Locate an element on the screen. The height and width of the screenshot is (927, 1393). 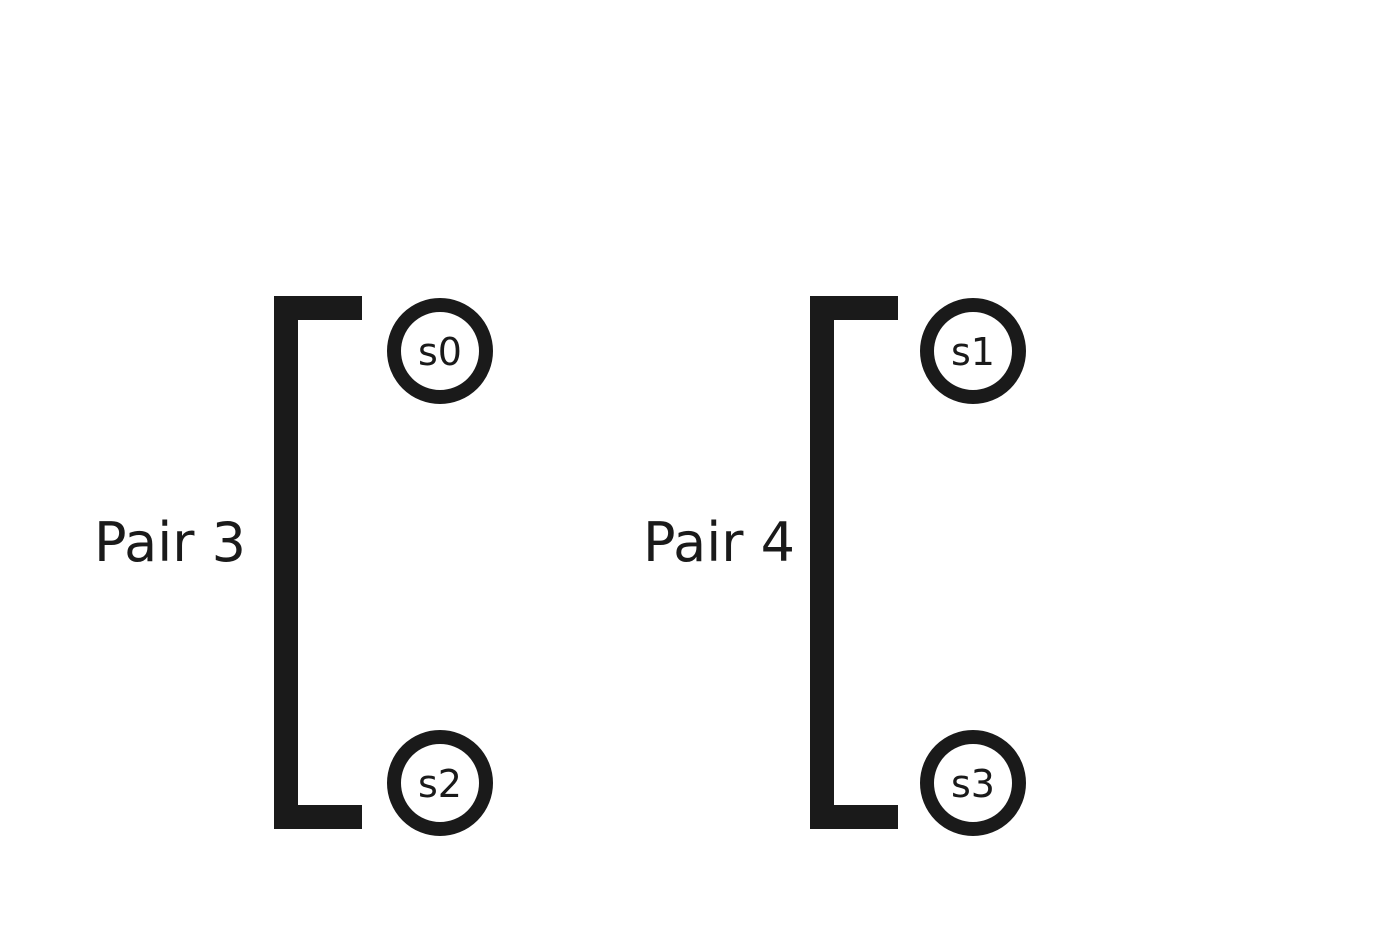
node-s0: s0 is located at coordinates (440, 351).